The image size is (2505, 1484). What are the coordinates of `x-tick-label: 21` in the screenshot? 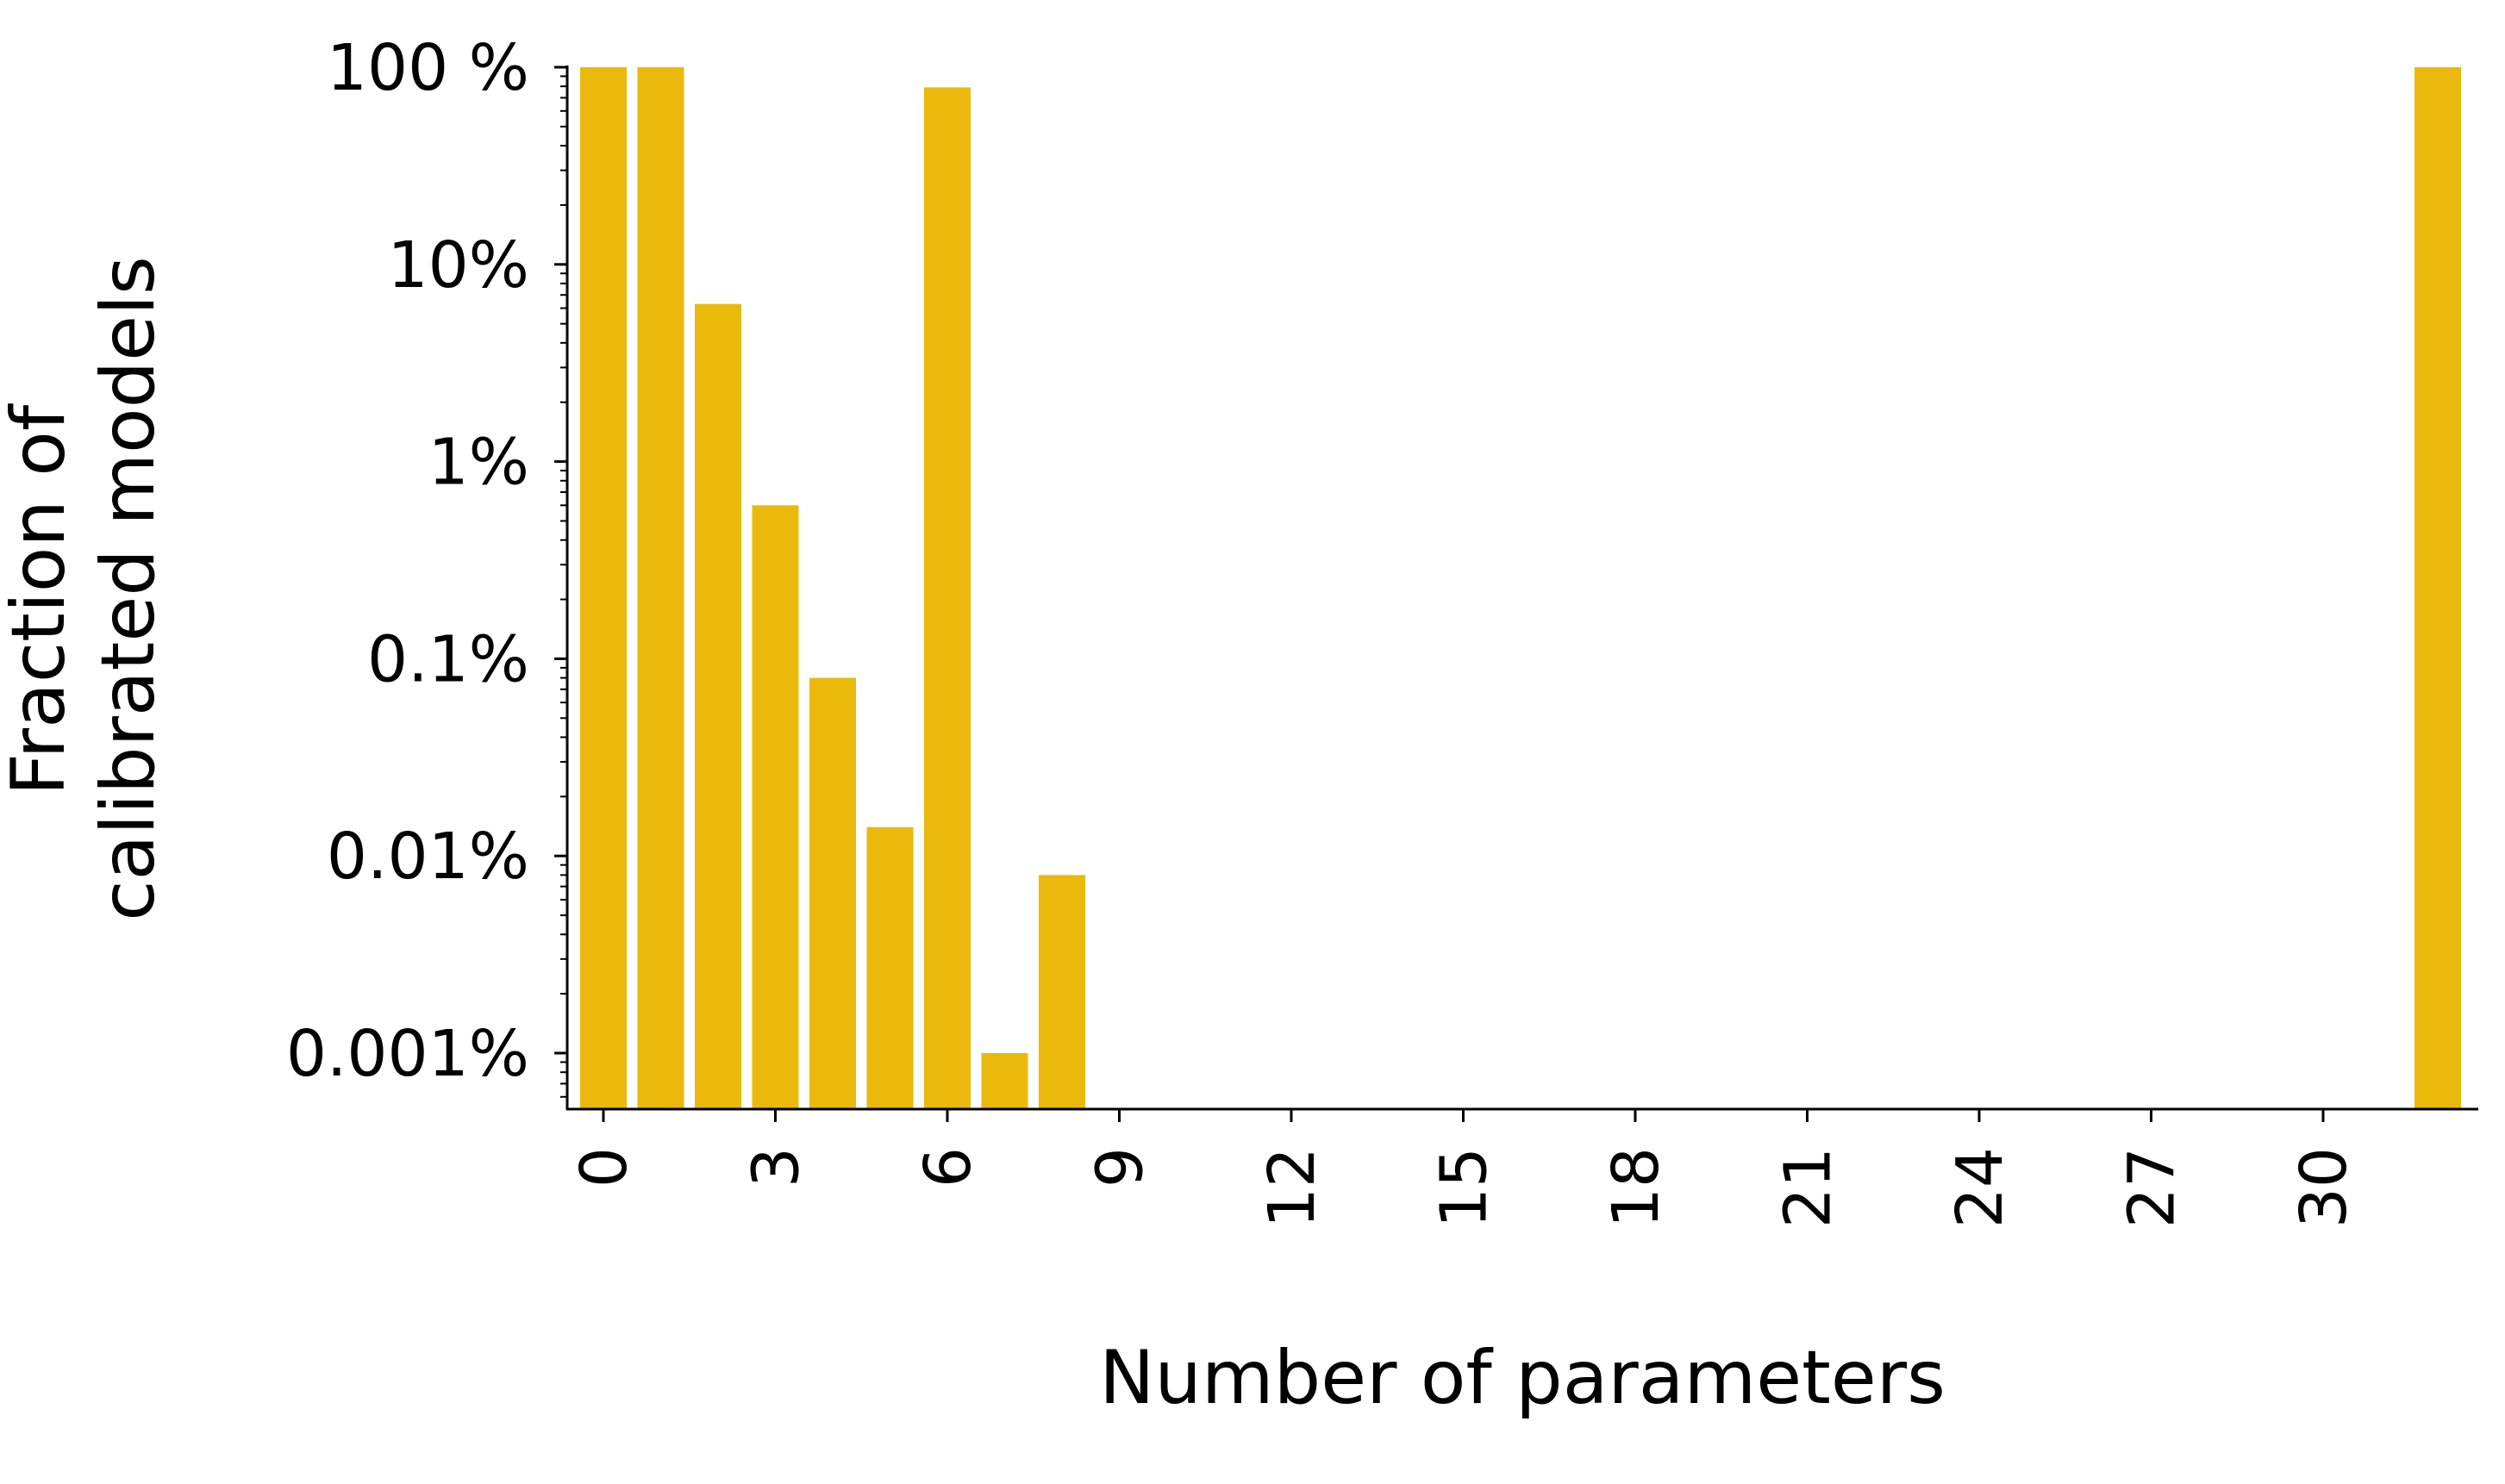 It's located at (1808, 1188).